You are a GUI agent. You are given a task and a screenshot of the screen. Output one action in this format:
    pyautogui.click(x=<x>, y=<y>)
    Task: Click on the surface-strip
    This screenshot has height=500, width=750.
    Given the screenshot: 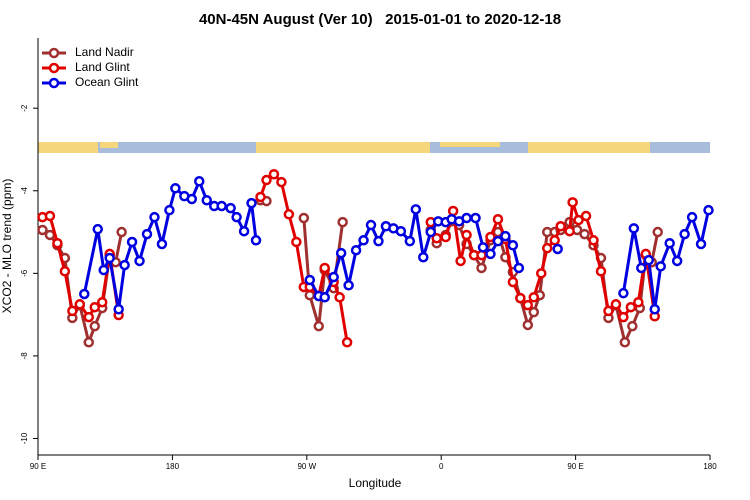 What is the action you would take?
    pyautogui.click(x=374, y=147)
    